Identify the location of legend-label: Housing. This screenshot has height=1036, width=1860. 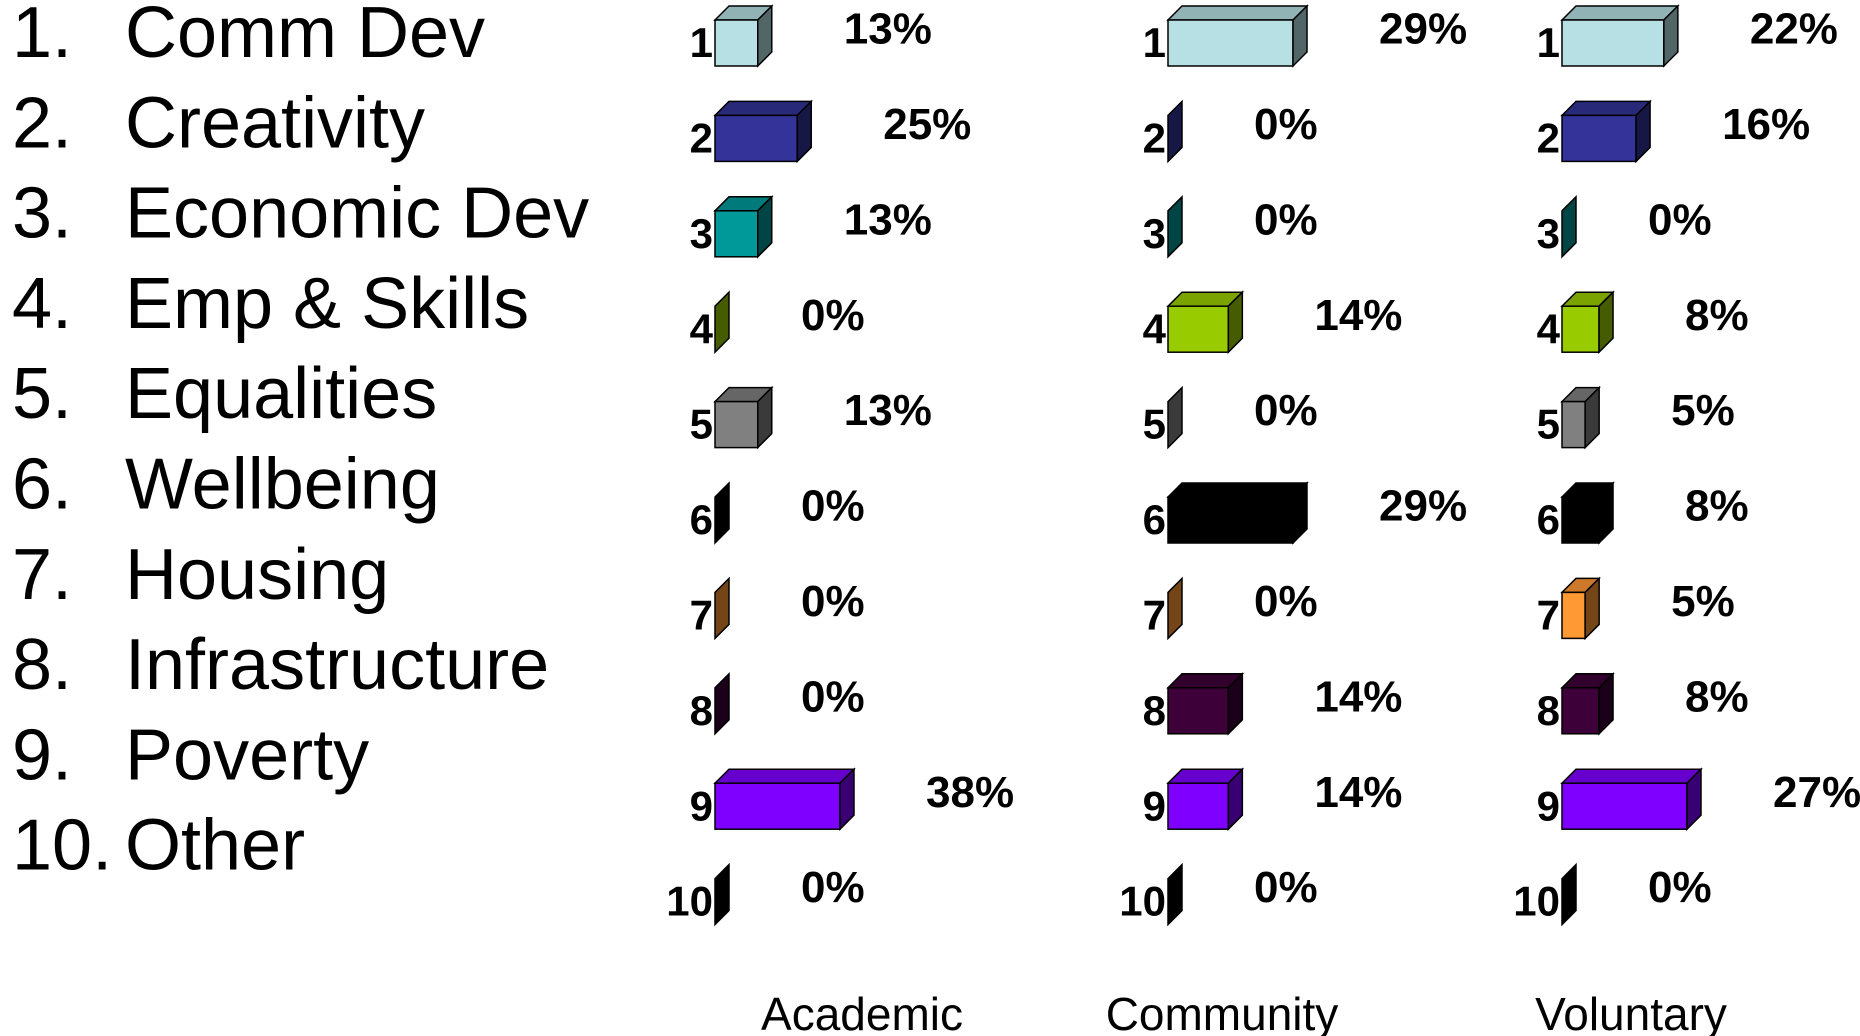
(257, 575).